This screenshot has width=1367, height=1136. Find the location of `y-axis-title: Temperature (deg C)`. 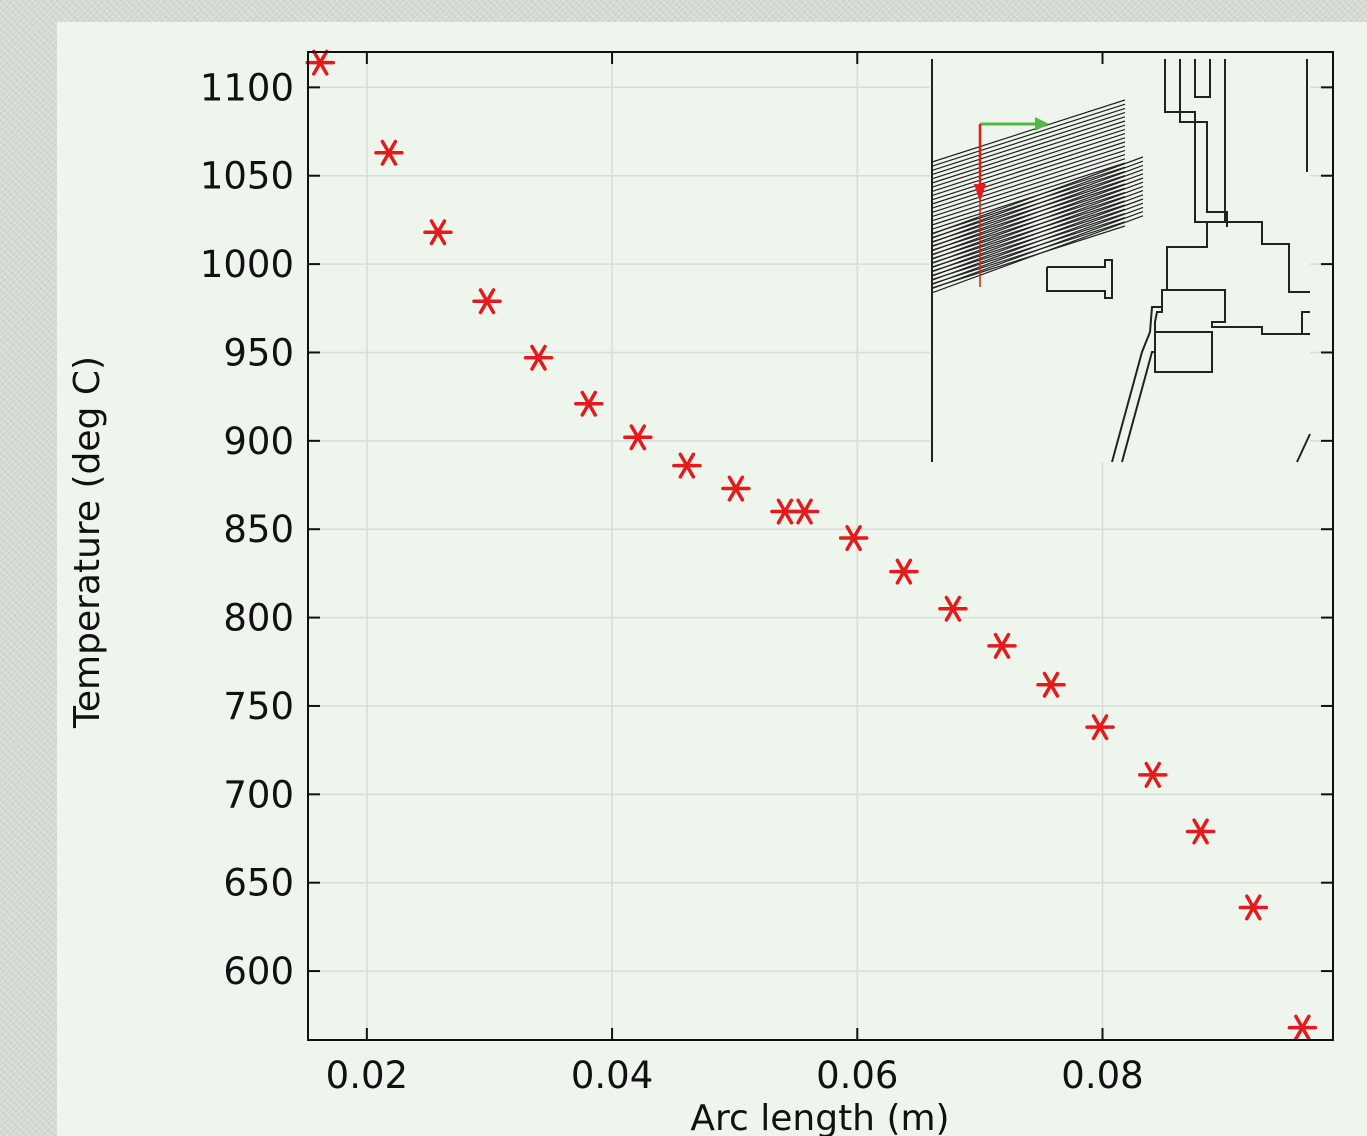

y-axis-title: Temperature (deg C) is located at coordinates (87, 542).